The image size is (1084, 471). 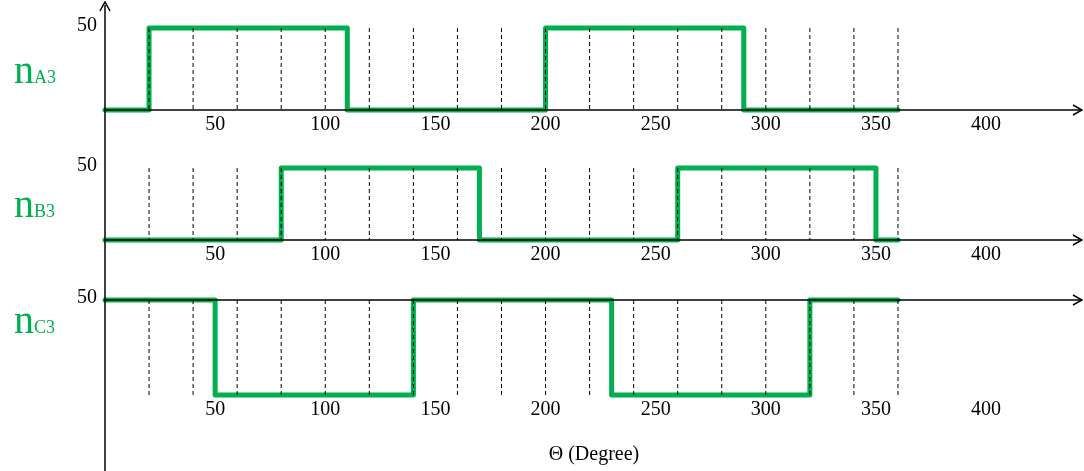 I want to click on x-axis-title: Θ (Degree), so click(x=594, y=454).